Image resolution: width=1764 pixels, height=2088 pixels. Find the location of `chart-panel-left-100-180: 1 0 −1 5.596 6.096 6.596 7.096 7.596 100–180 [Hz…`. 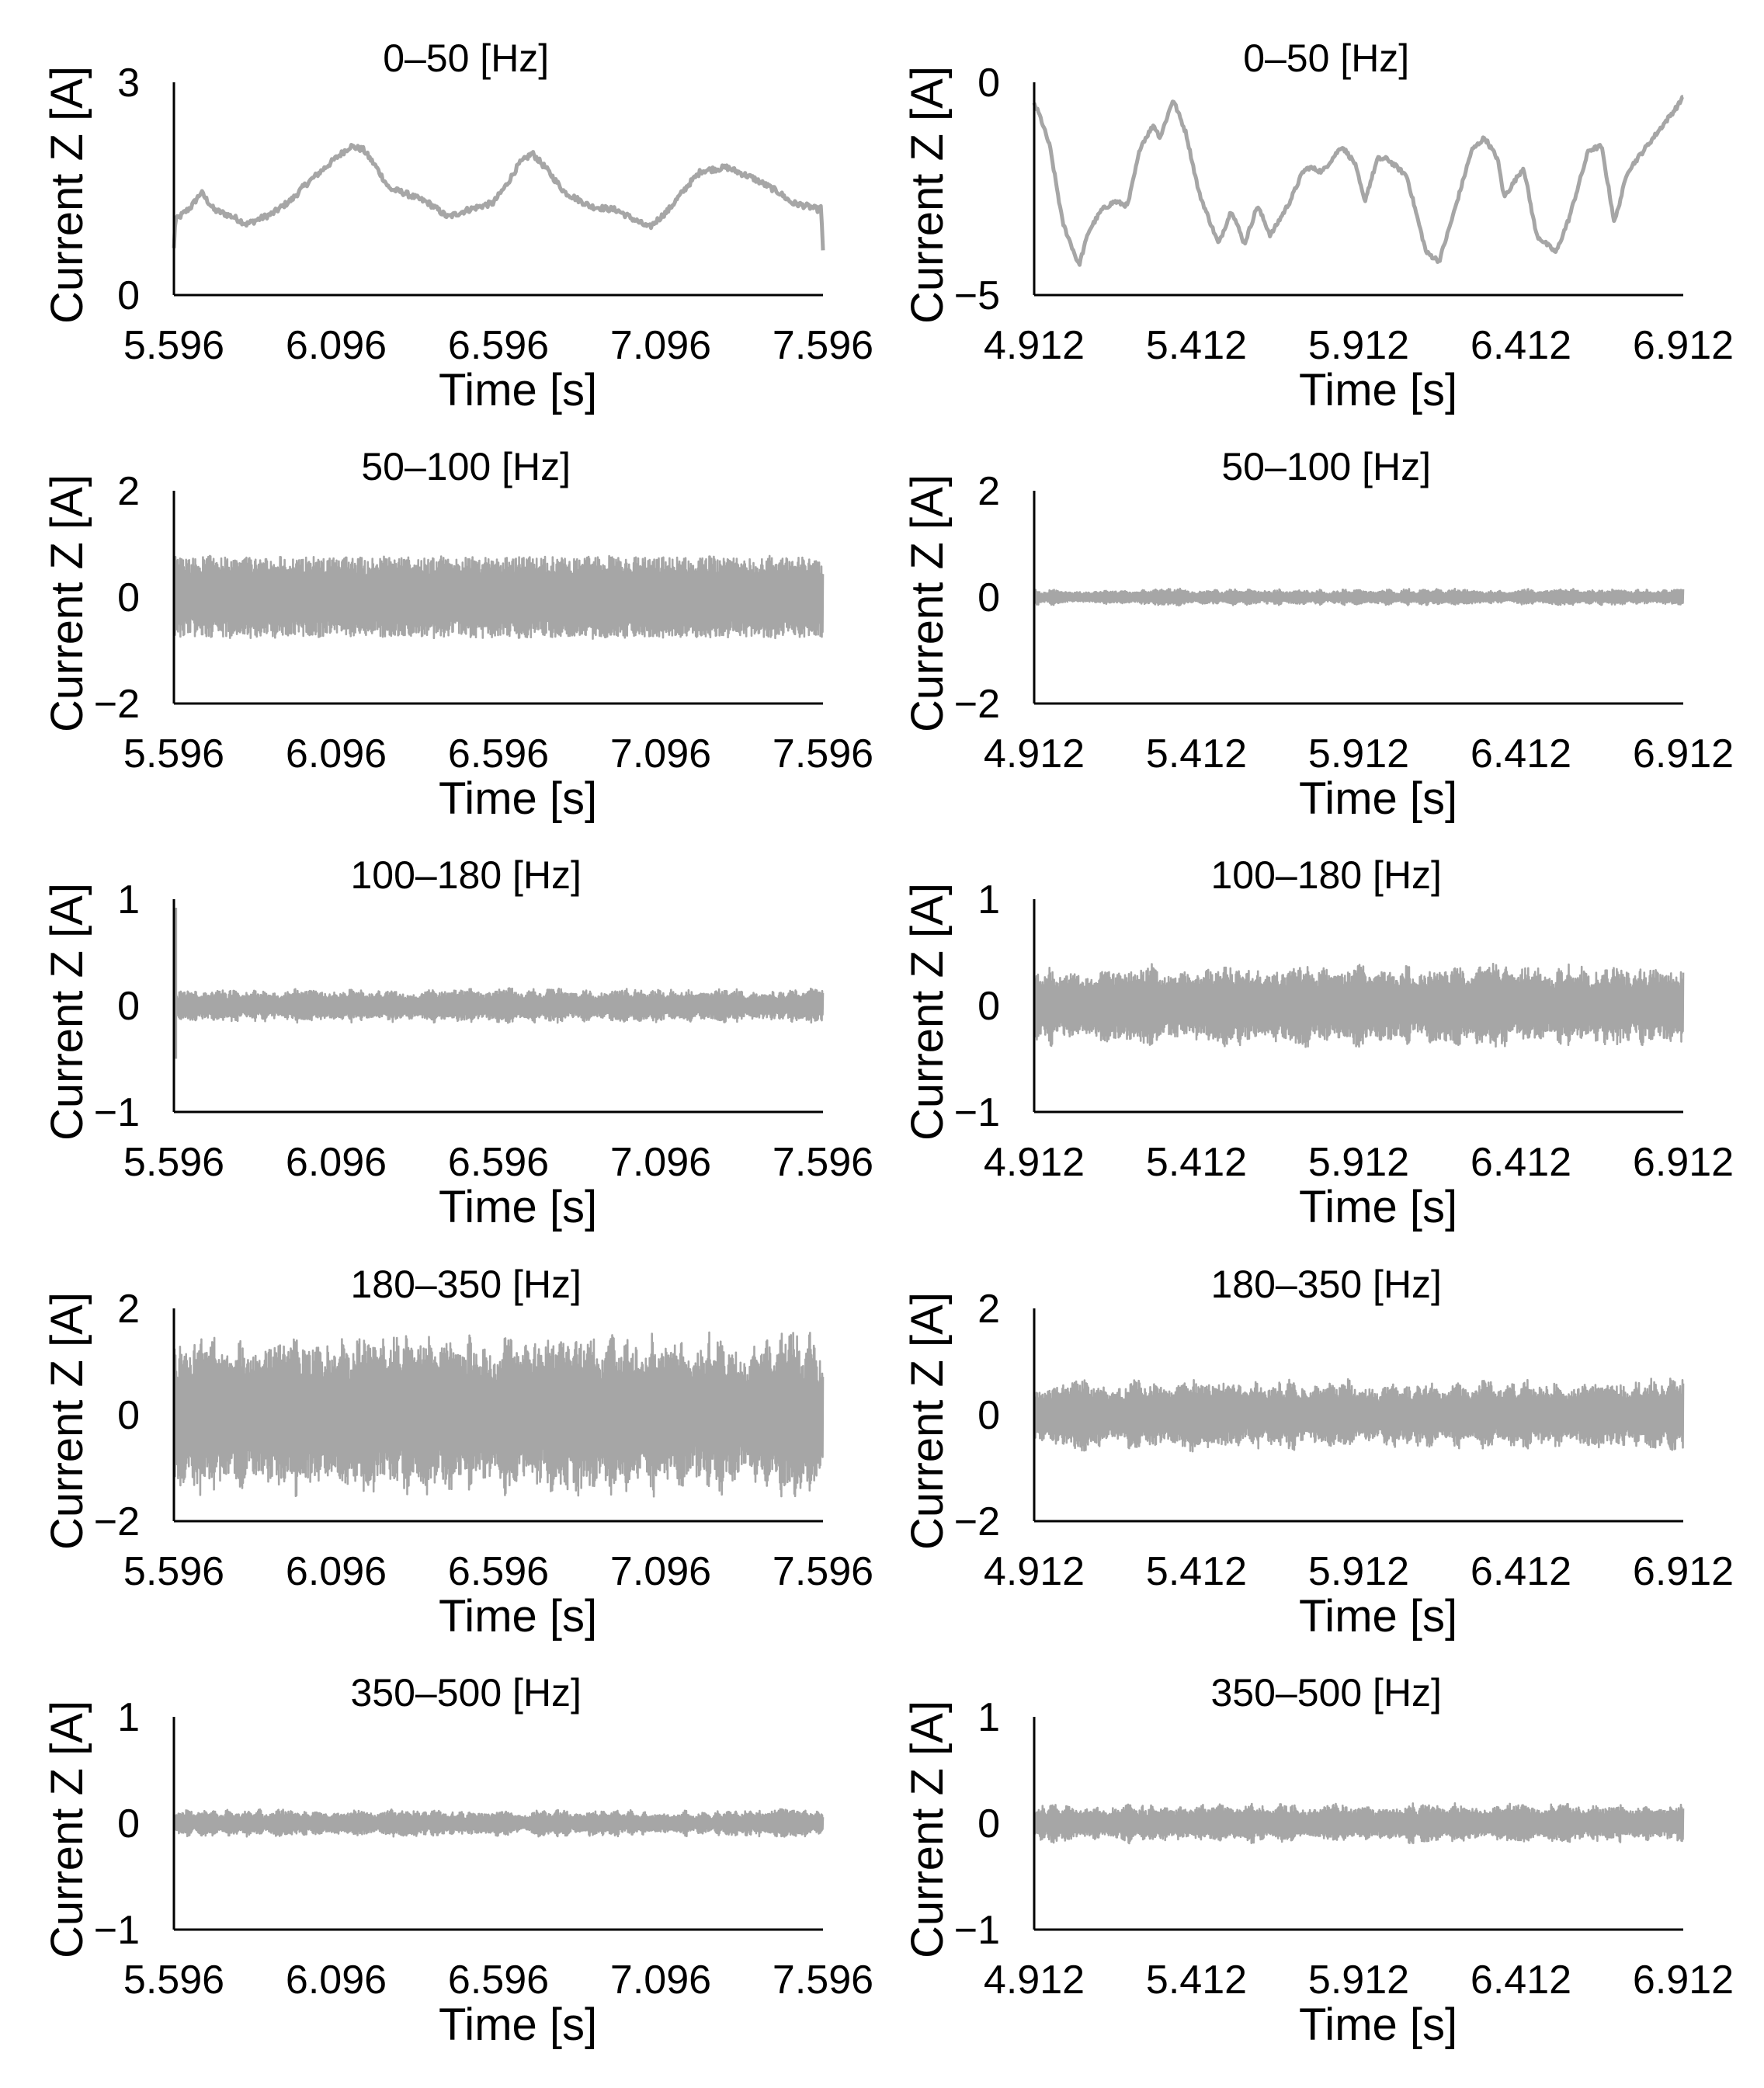

chart-panel-left-100-180: 1 0 −1 5.596 6.096 6.596 7.096 7.596 100–180 [Hz… is located at coordinates (458, 1042).